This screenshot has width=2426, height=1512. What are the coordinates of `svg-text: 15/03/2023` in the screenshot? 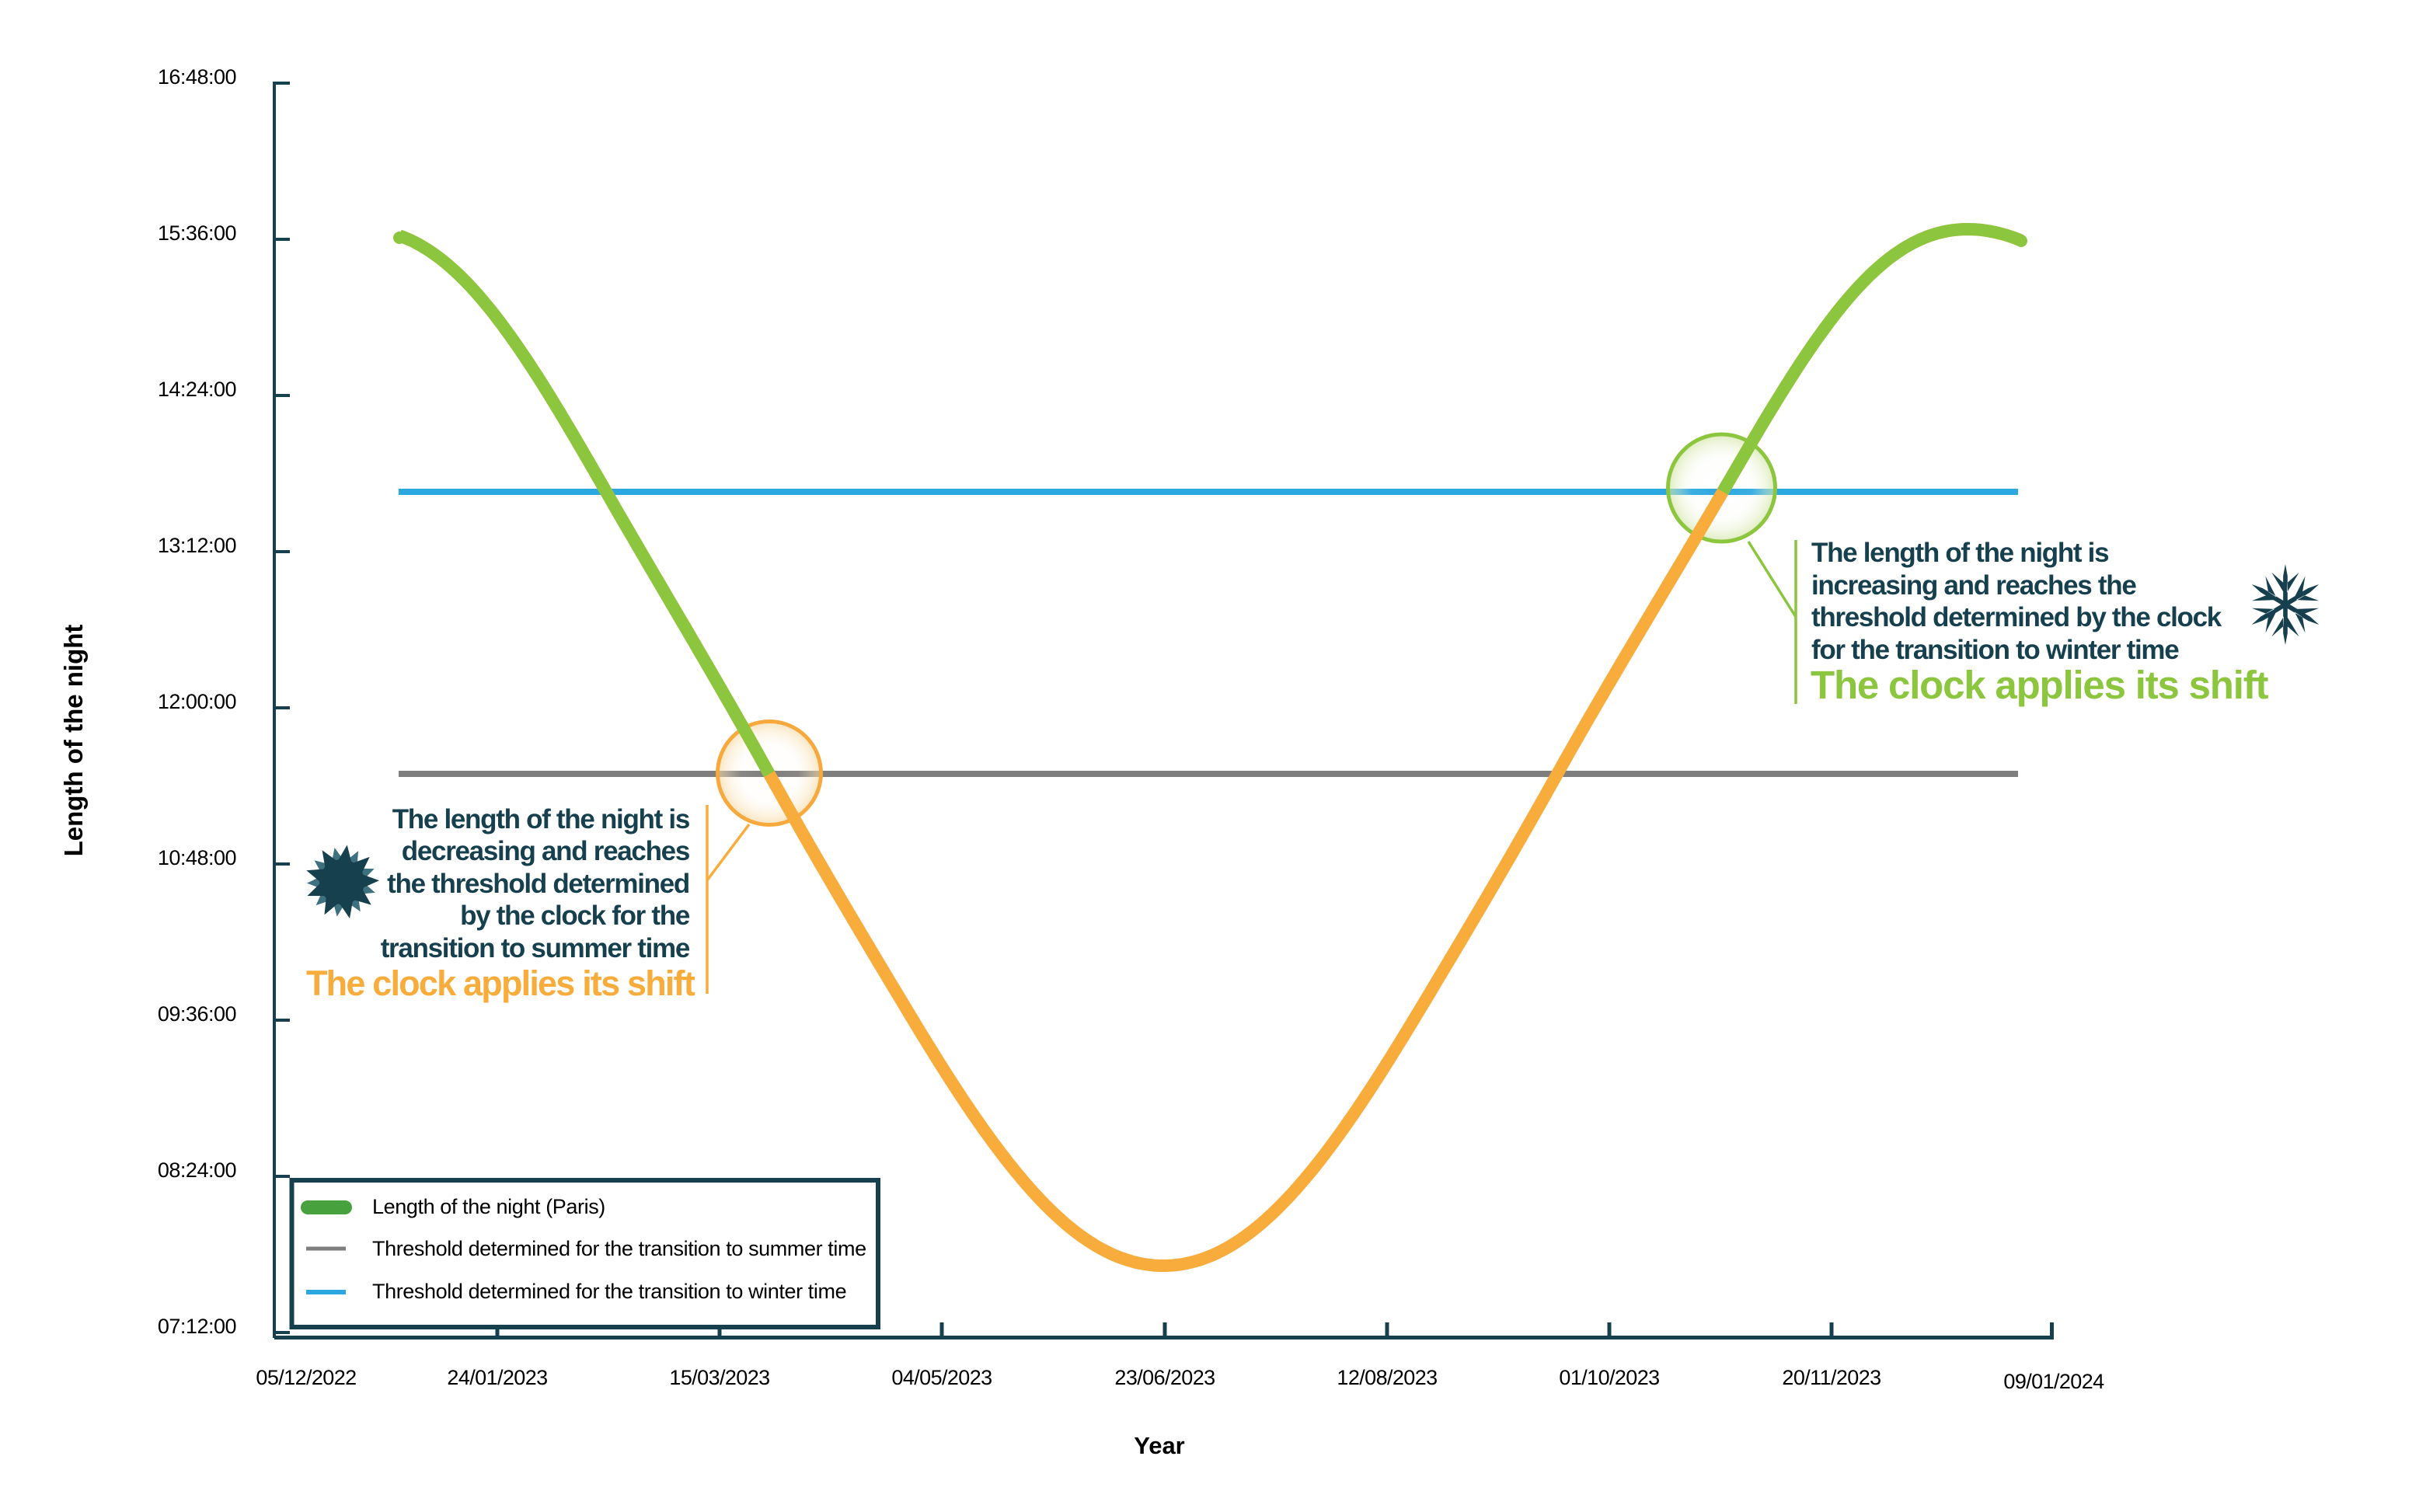 It's located at (719, 1377).